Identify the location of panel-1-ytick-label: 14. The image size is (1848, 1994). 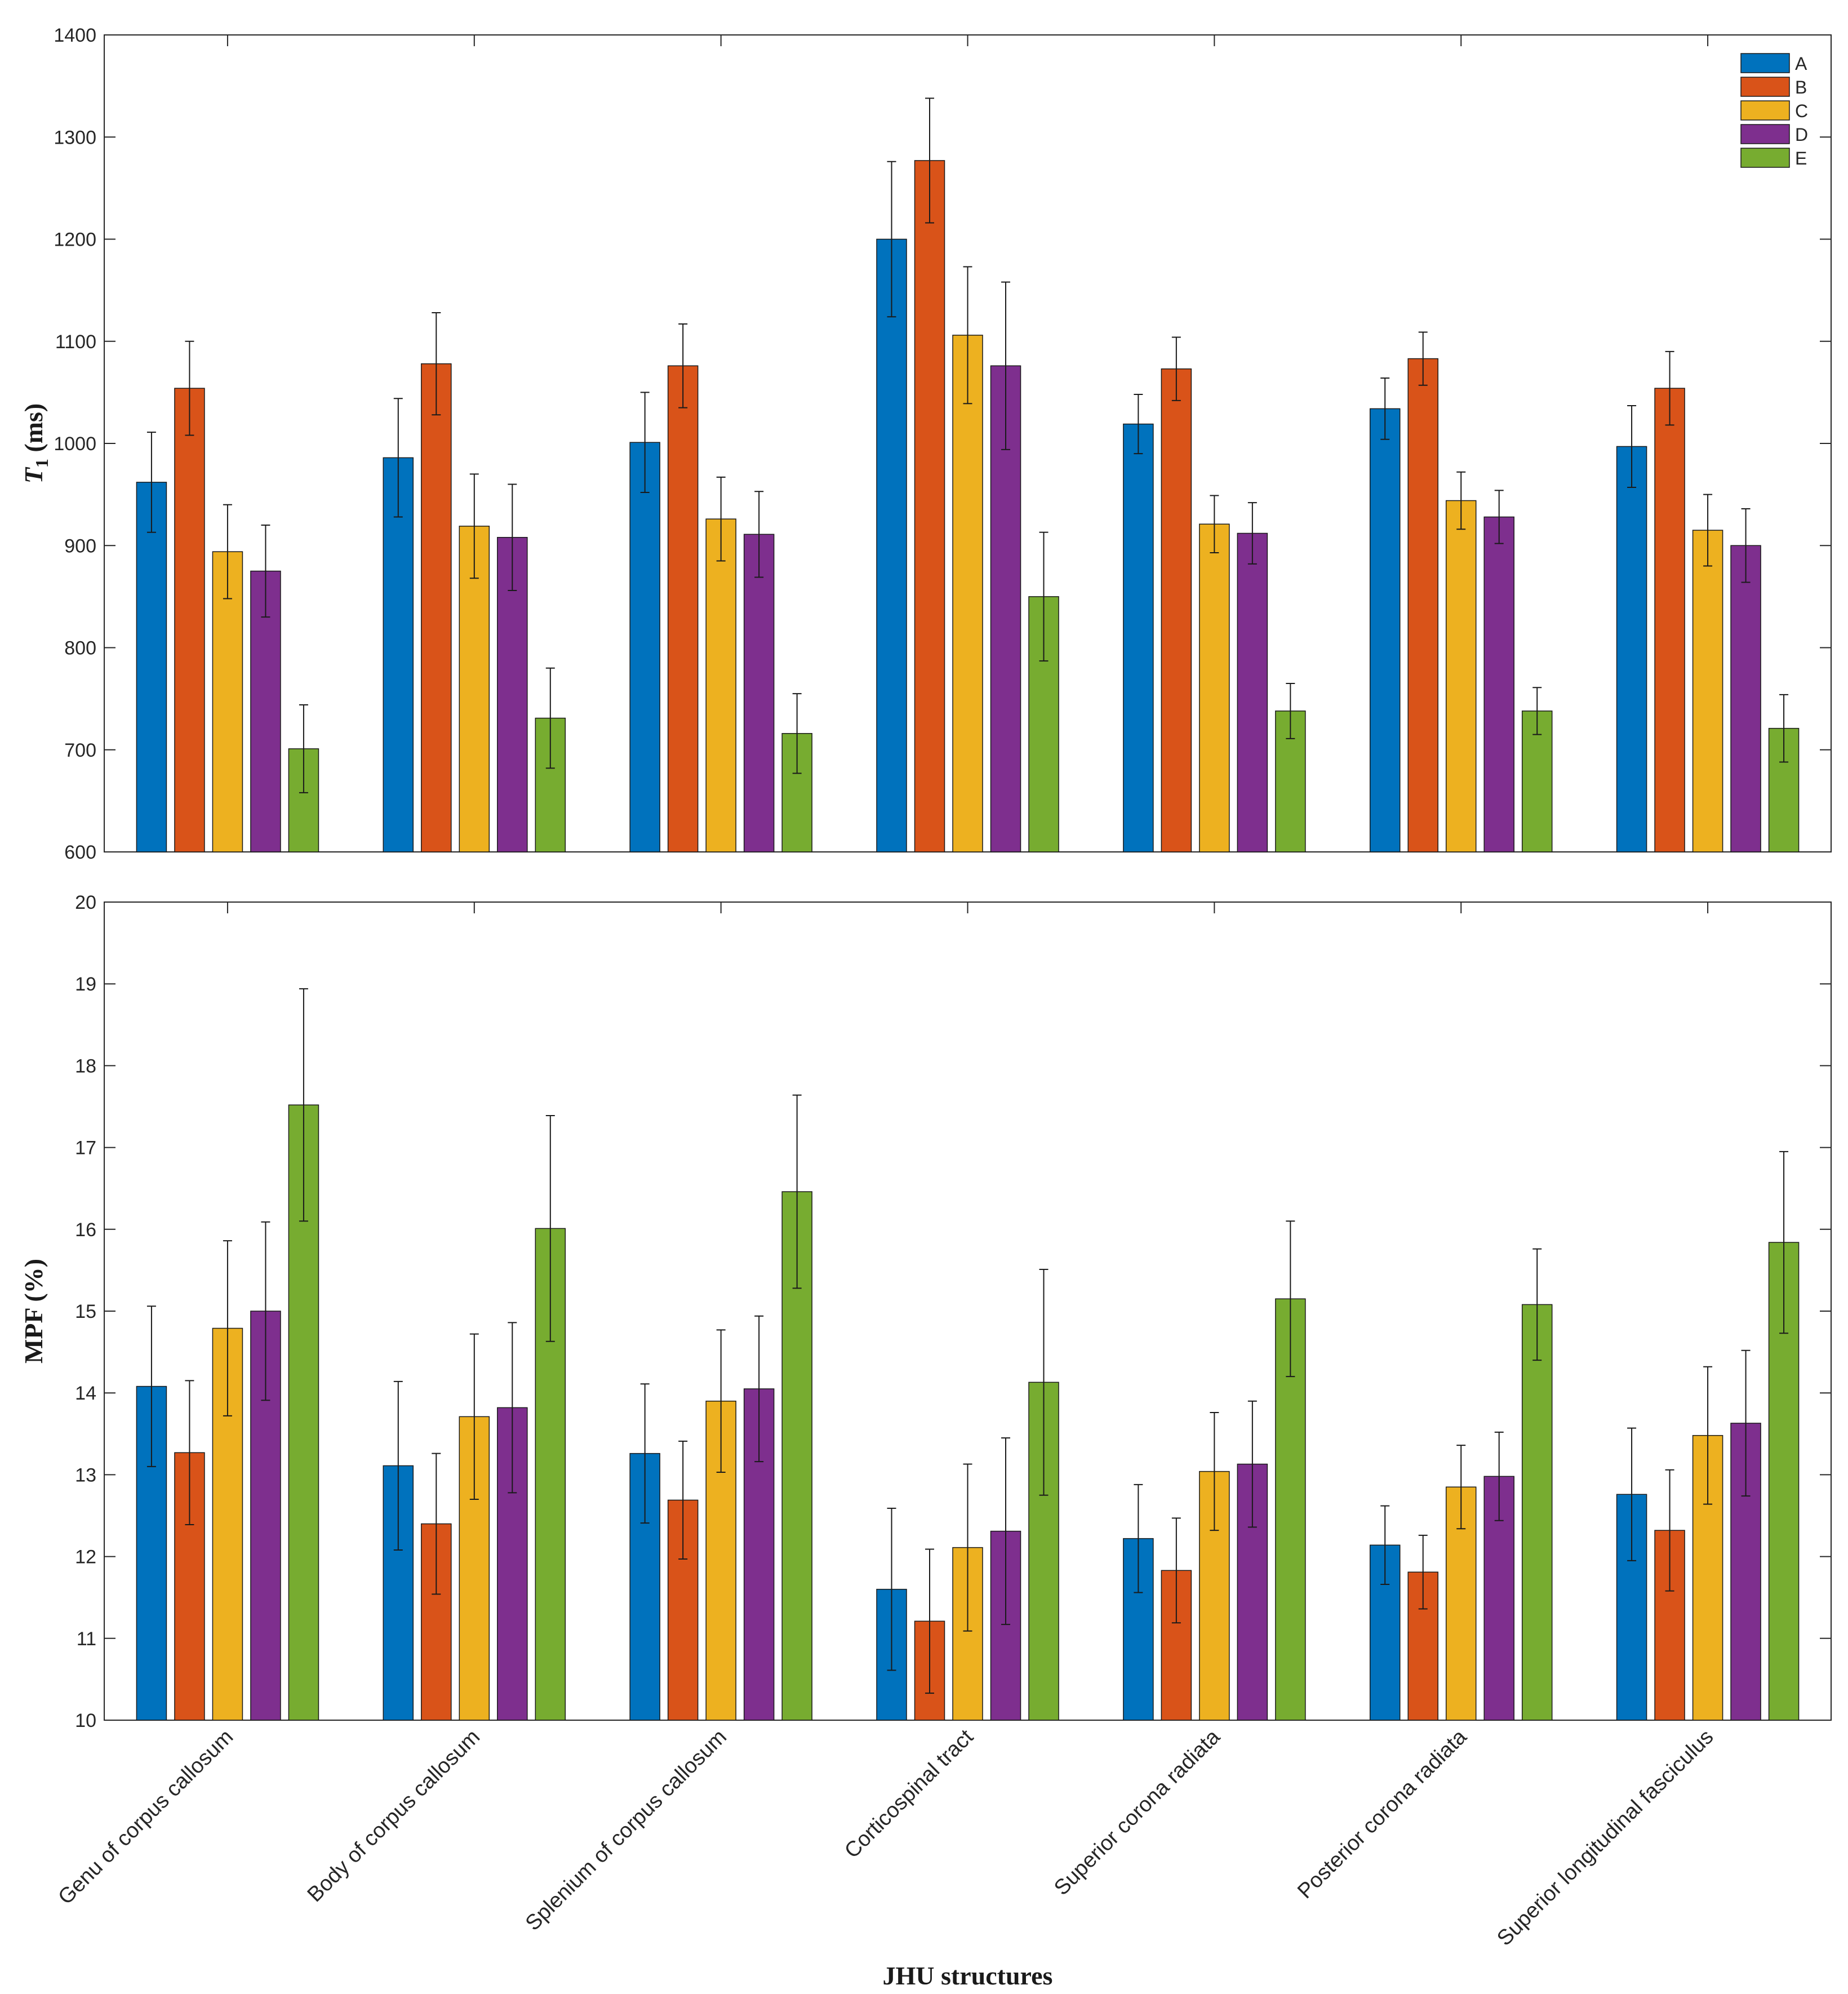
(85, 1393).